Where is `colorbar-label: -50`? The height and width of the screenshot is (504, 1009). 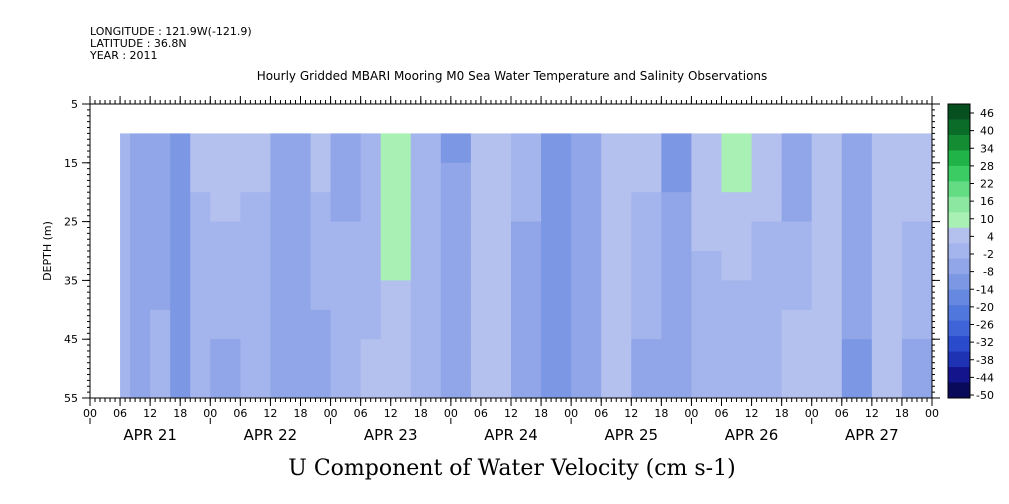
colorbar-label: -50 is located at coordinates (985, 395).